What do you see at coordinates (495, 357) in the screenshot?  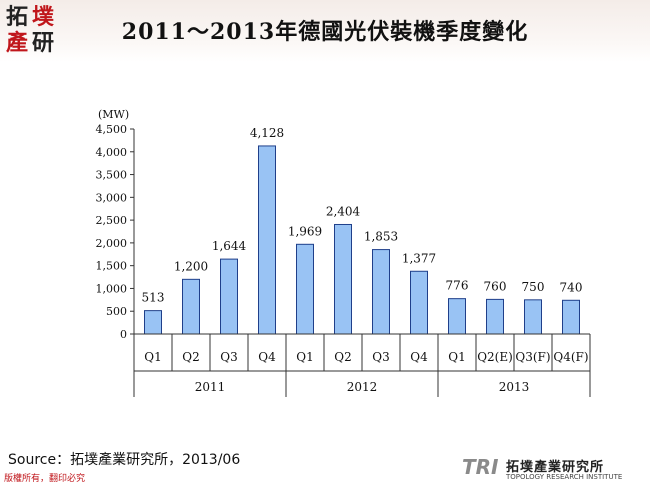 I see `x-tick-label: Q2(E)` at bounding box center [495, 357].